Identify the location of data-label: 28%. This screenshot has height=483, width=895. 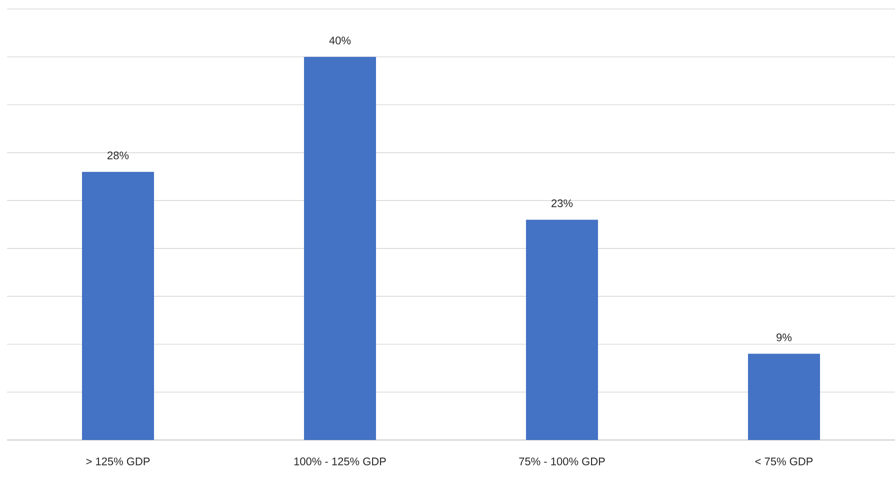
(118, 156).